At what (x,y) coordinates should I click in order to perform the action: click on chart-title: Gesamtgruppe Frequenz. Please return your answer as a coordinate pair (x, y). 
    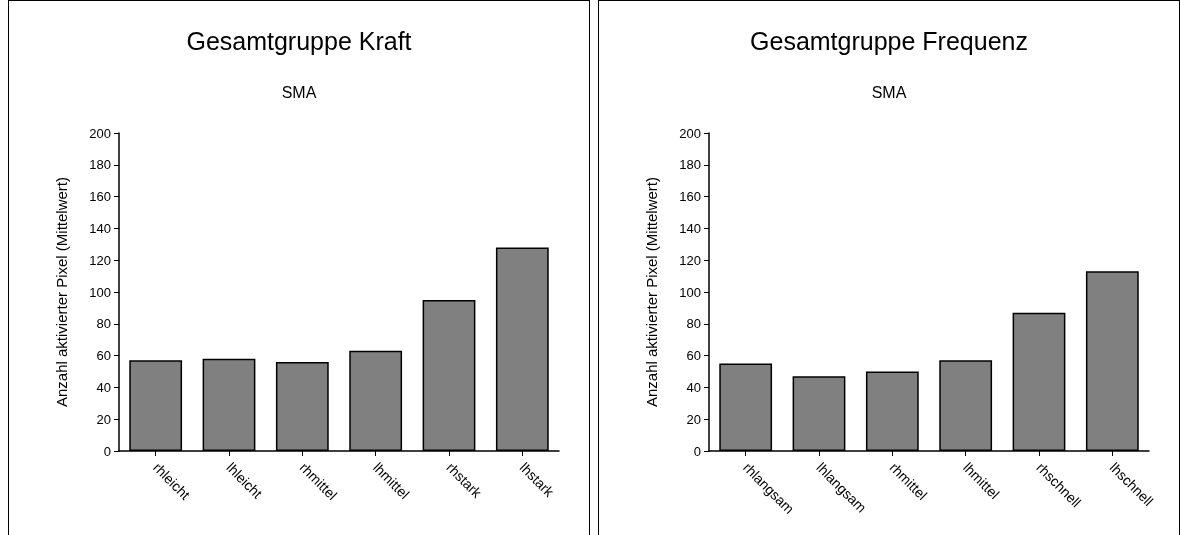
    Looking at the image, I should click on (889, 40).